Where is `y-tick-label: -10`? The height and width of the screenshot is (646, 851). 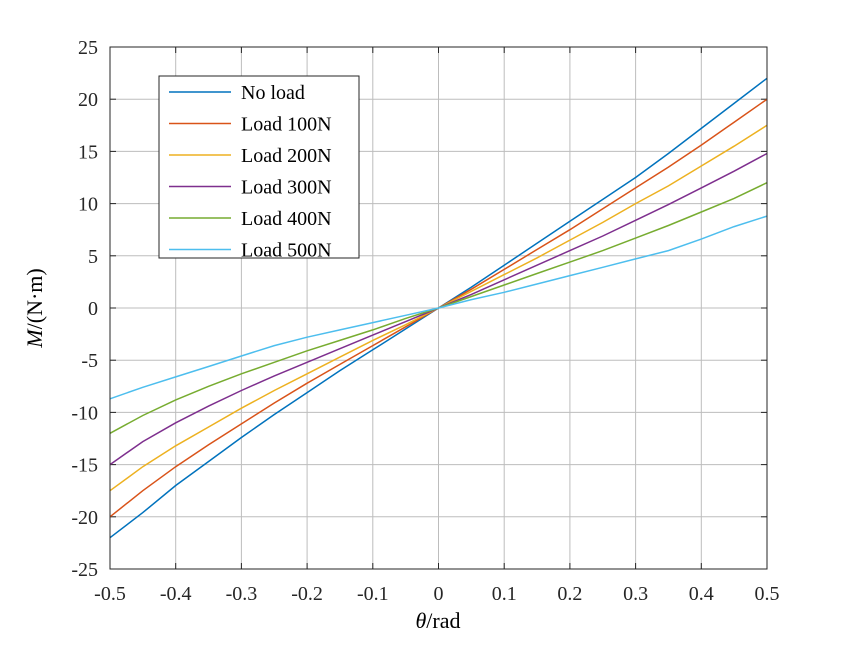 y-tick-label: -10 is located at coordinates (84, 413).